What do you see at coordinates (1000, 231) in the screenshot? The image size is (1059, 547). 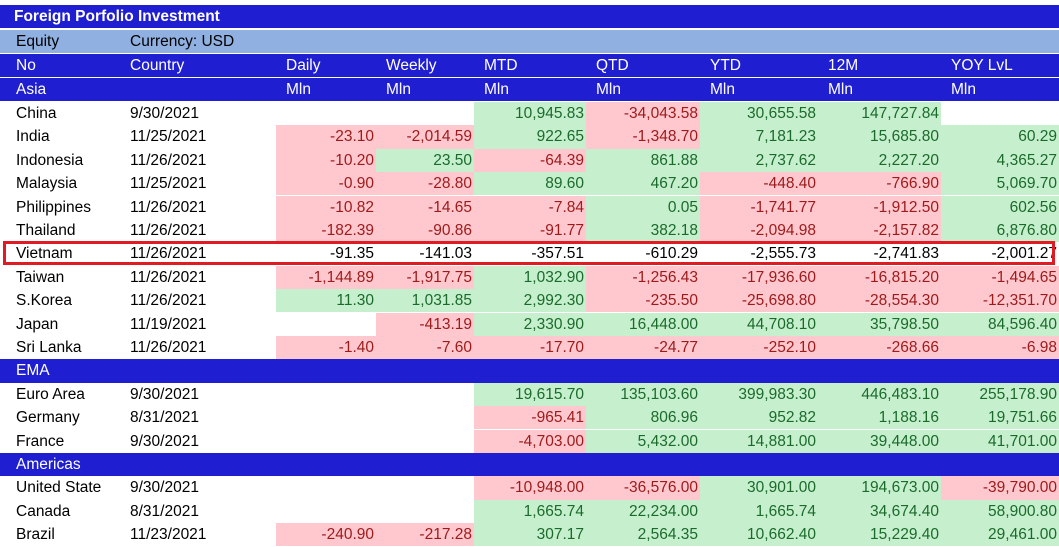 I see `value-cell: 6,876.80` at bounding box center [1000, 231].